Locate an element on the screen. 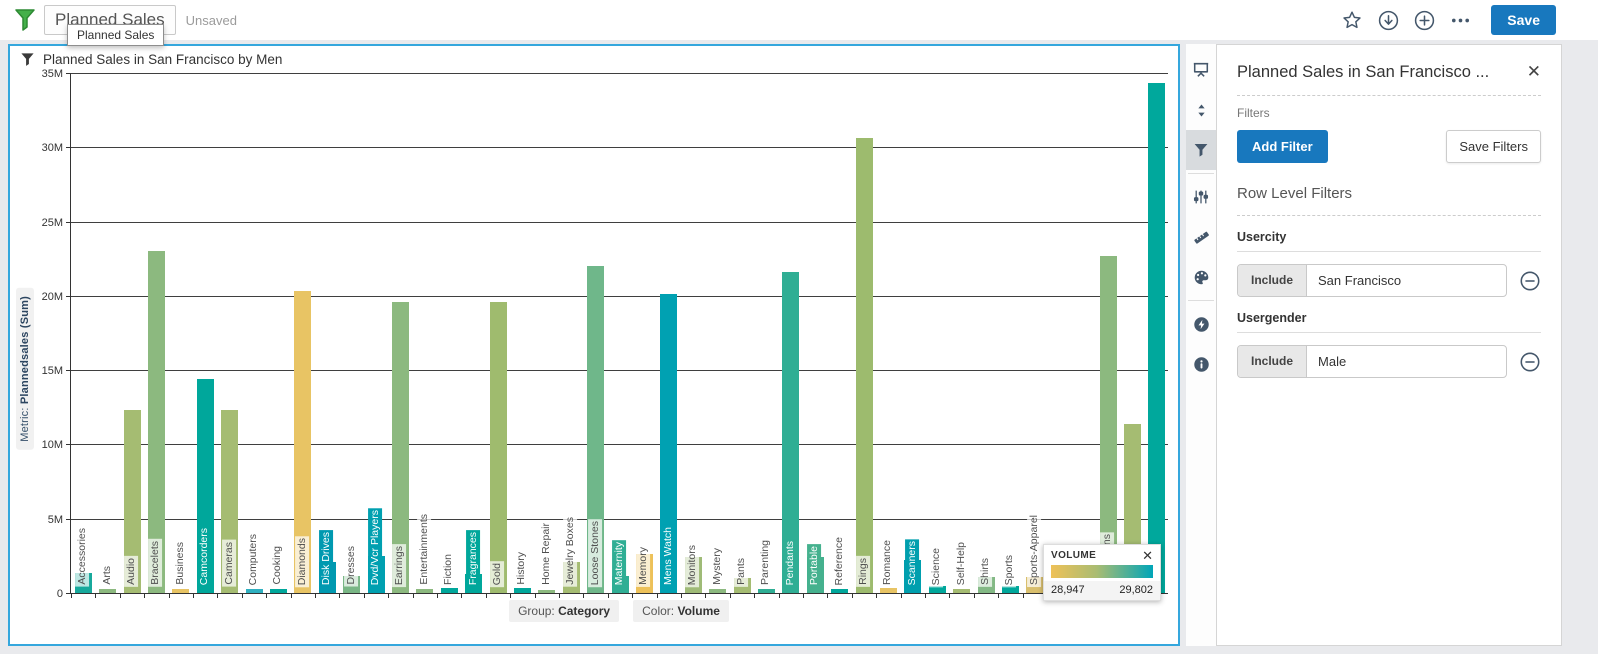  bar-self-help is located at coordinates (962, 591).